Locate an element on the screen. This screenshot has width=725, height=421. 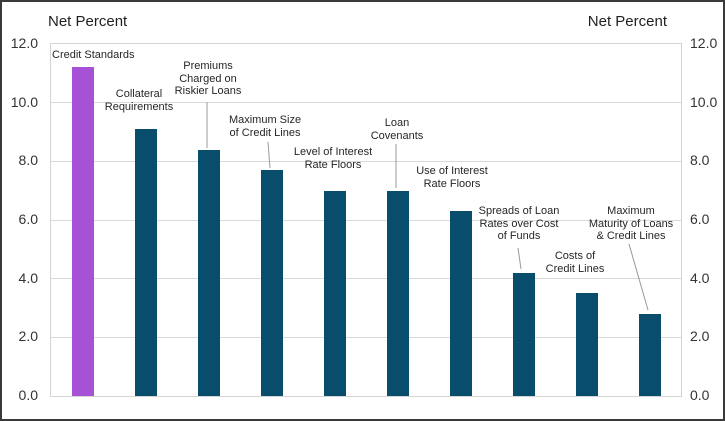
y-tick-left-0.0: 0.0 is located at coordinates (28, 395).